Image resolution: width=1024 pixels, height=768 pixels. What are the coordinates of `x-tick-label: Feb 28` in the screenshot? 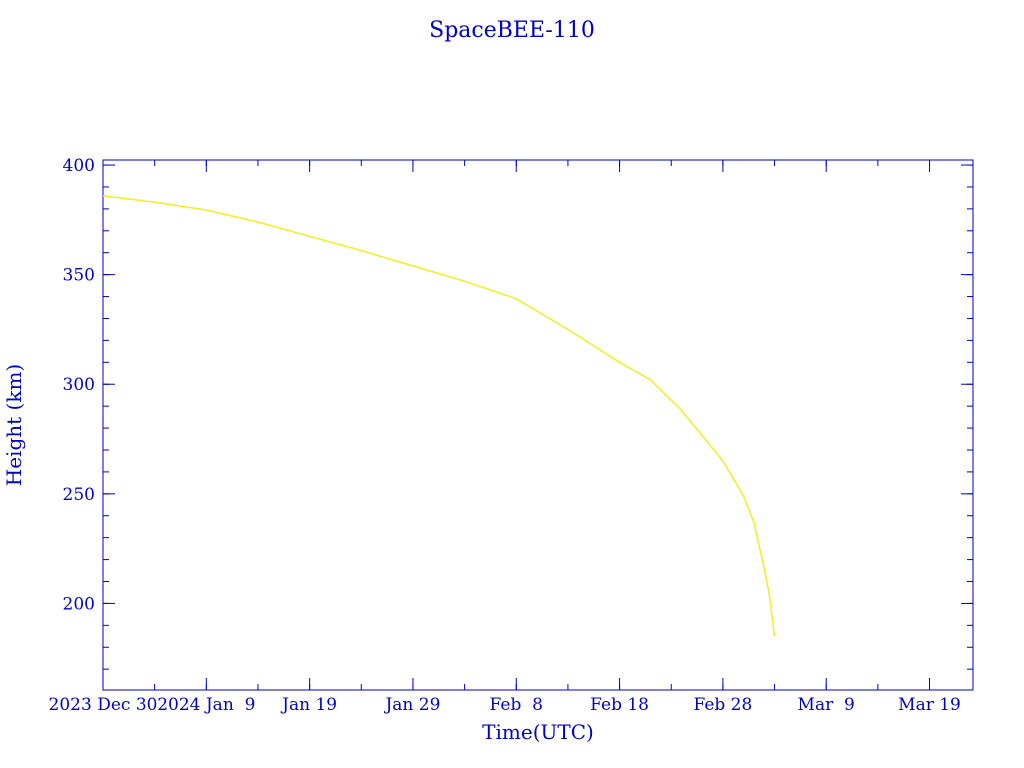 It's located at (722, 705).